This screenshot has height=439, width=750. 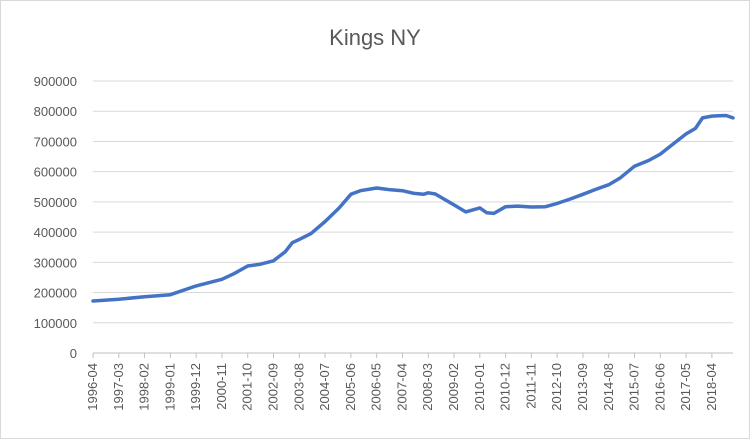 What do you see at coordinates (479, 387) in the screenshot?
I see `x-tick-label: 2010-01` at bounding box center [479, 387].